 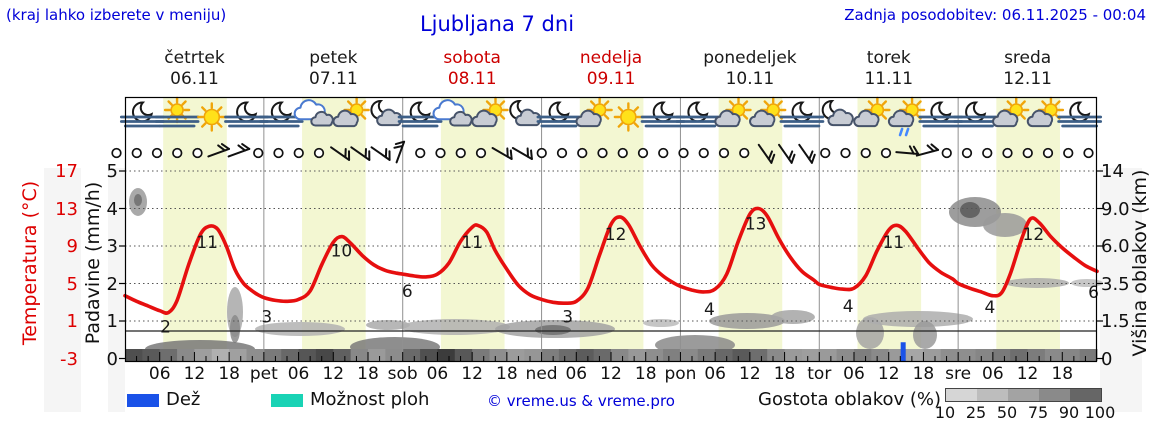 What do you see at coordinates (1115, 284) in the screenshot?
I see `tick-label: 3.5` at bounding box center [1115, 284].